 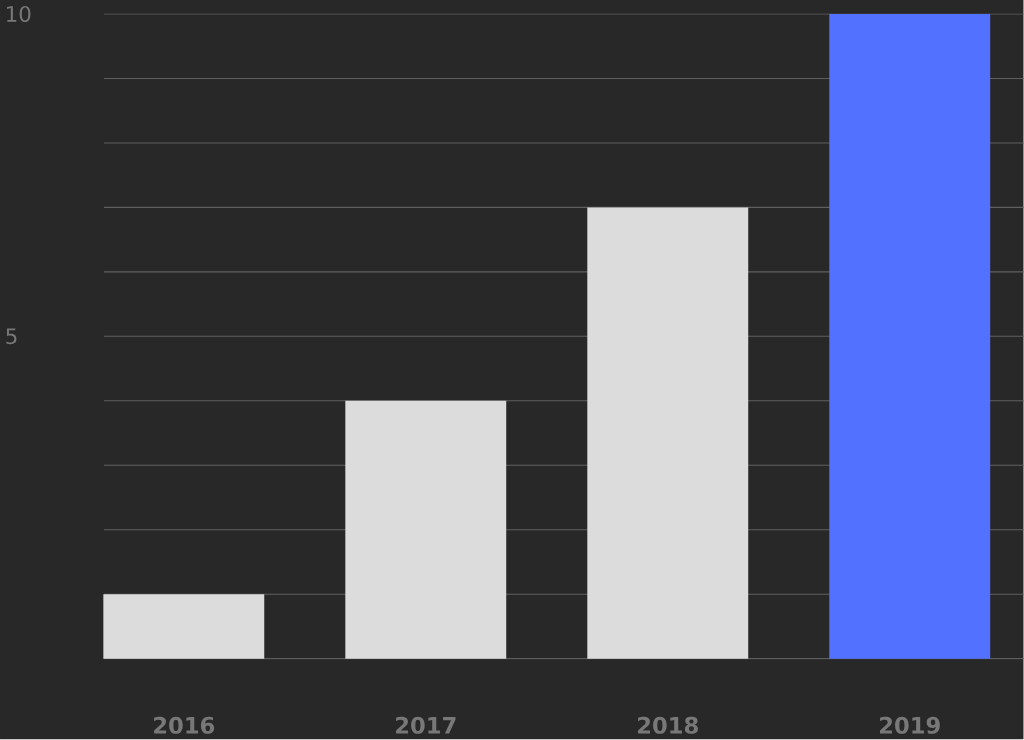 I want to click on y-tick-label: 5, so click(x=11, y=336).